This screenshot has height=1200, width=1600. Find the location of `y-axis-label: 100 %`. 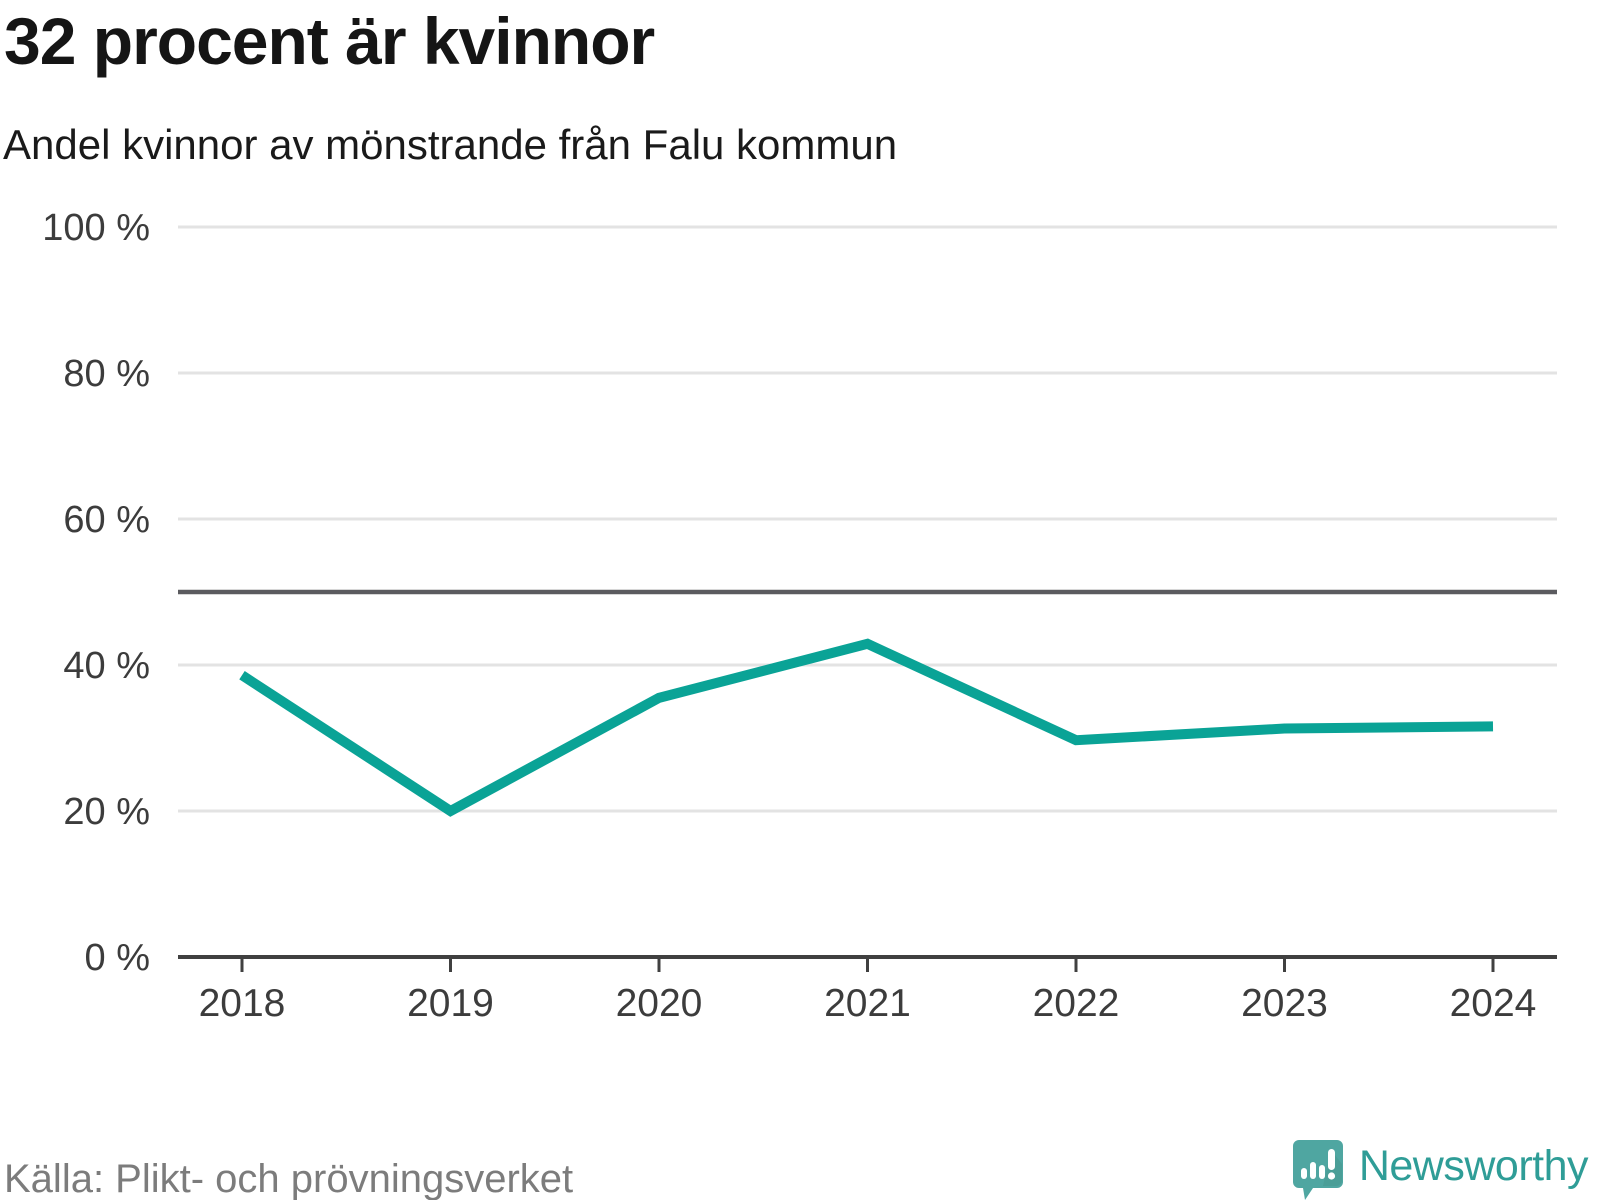

y-axis-label: 100 % is located at coordinates (96, 228).